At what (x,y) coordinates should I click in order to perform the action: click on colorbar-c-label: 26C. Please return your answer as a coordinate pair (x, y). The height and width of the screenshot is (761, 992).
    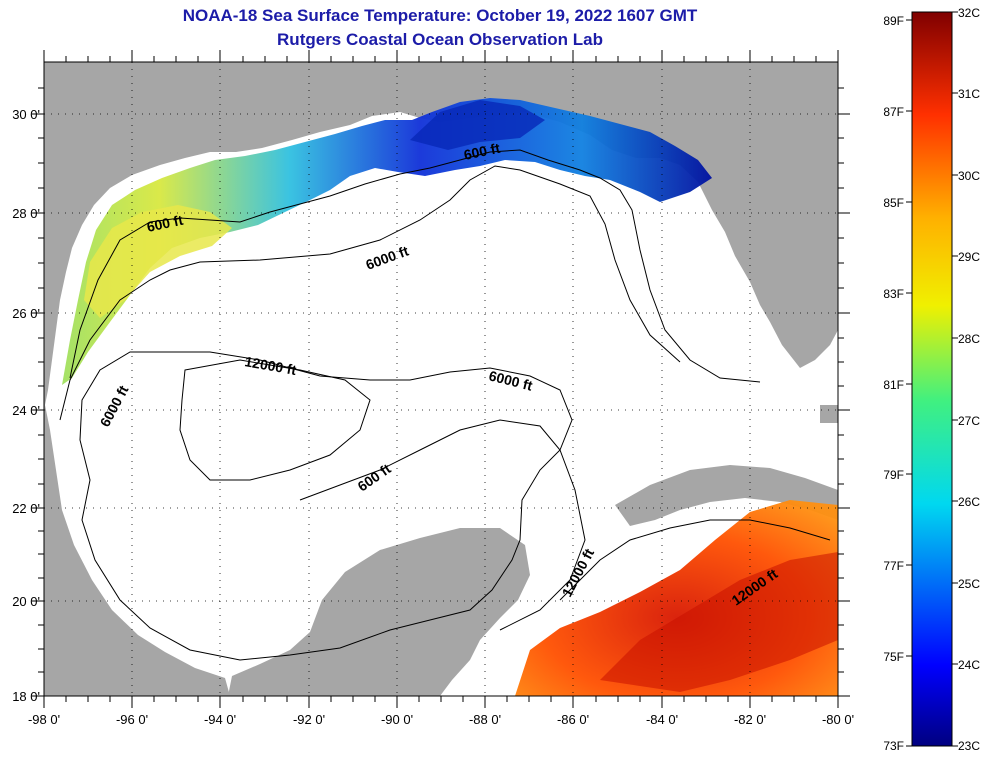
    Looking at the image, I should click on (969, 502).